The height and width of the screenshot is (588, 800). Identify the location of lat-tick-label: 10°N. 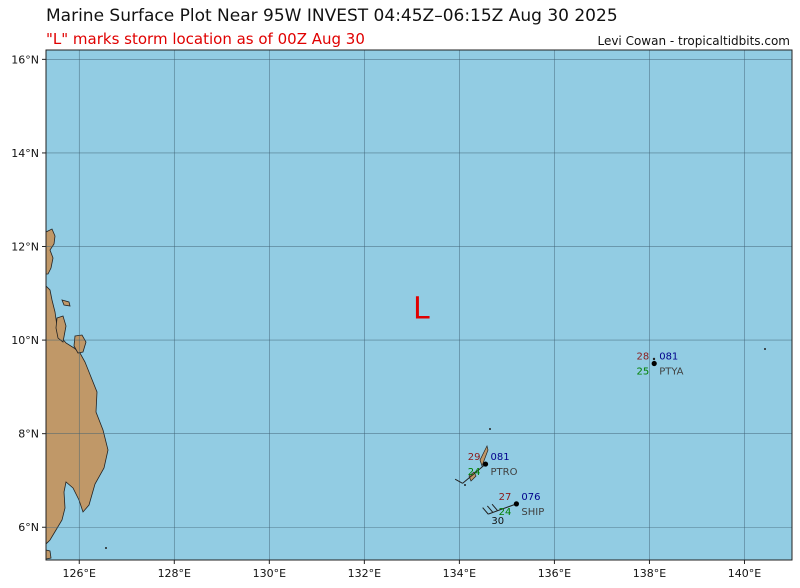
(25, 340).